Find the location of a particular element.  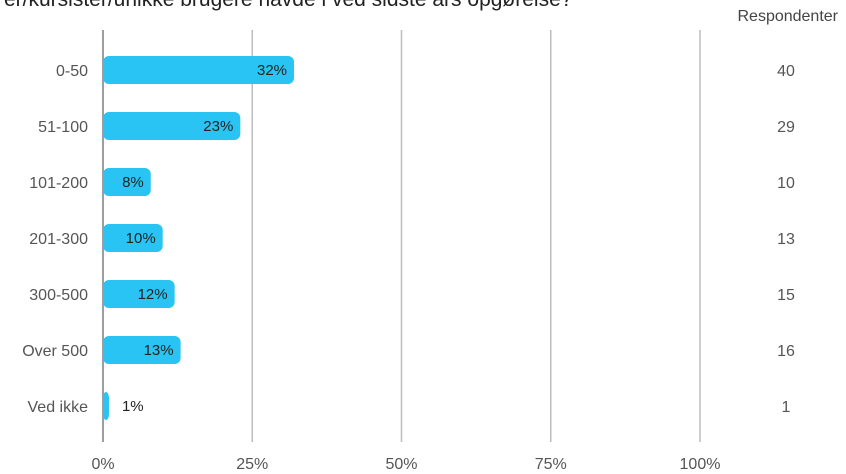

respondent-count: 15 is located at coordinates (786, 295).